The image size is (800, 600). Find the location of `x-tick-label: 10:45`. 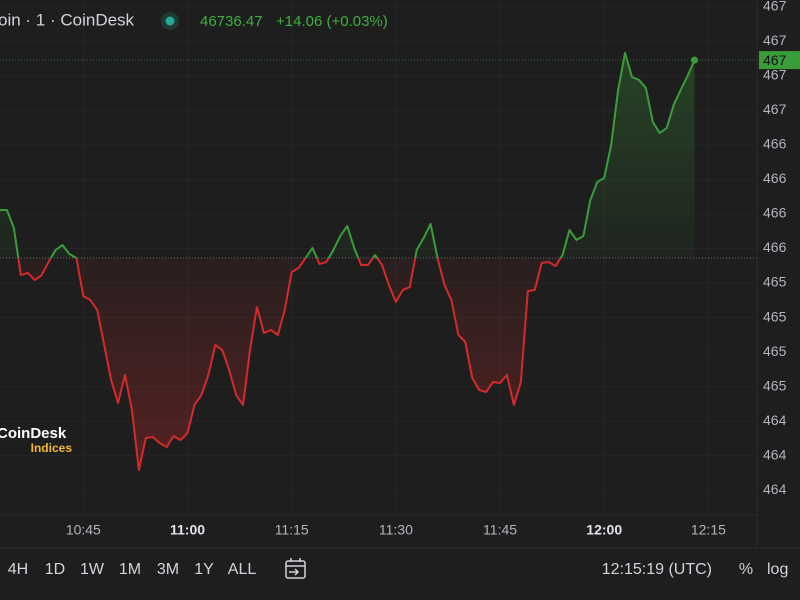

x-tick-label: 10:45 is located at coordinates (83, 530).